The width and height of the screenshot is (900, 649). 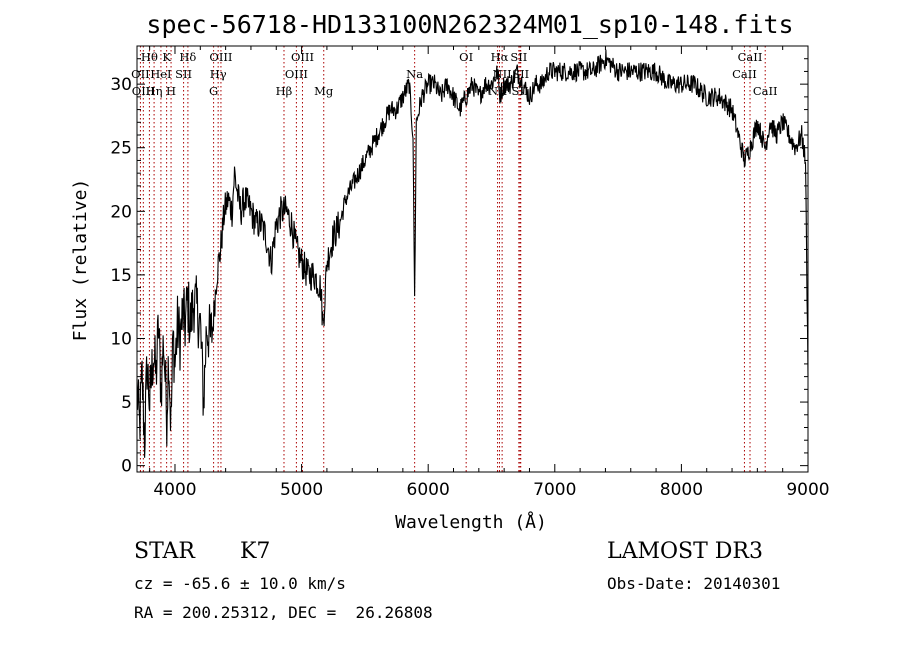 I want to click on y-tick-label: 15, so click(x=121, y=276).